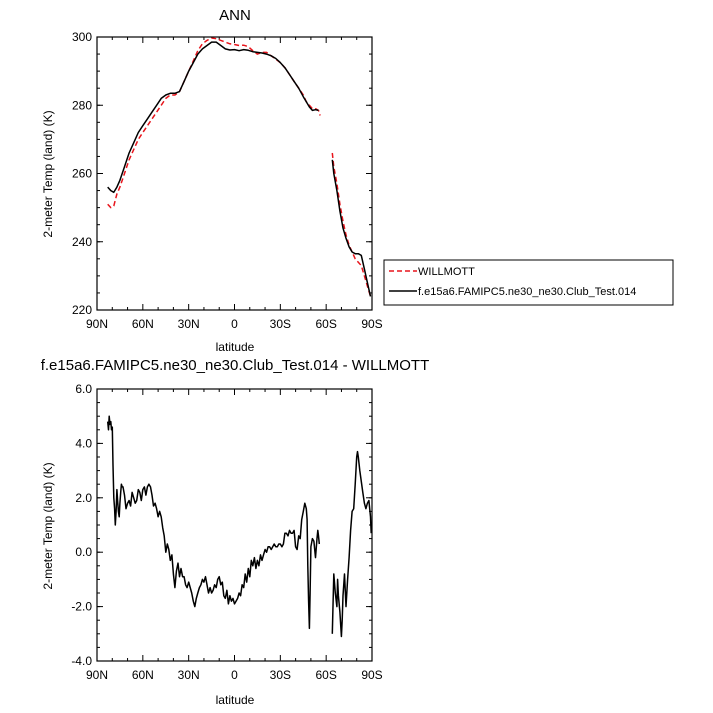 The height and width of the screenshot is (713, 713). Describe the element at coordinates (325, 324) in the screenshot. I see `top-x-tick-label: 60S` at that location.